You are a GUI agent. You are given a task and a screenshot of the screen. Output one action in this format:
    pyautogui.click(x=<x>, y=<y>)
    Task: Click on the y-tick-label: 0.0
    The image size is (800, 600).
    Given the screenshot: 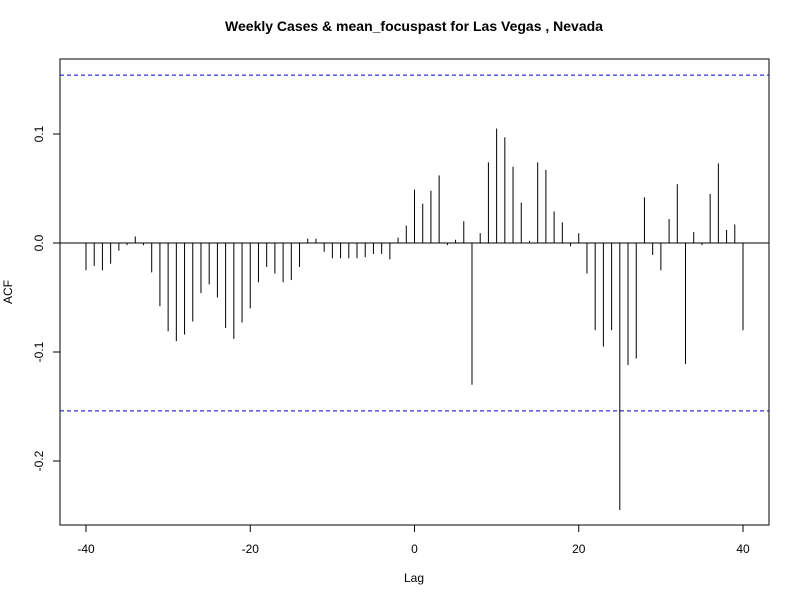 What is the action you would take?
    pyautogui.click(x=39, y=242)
    